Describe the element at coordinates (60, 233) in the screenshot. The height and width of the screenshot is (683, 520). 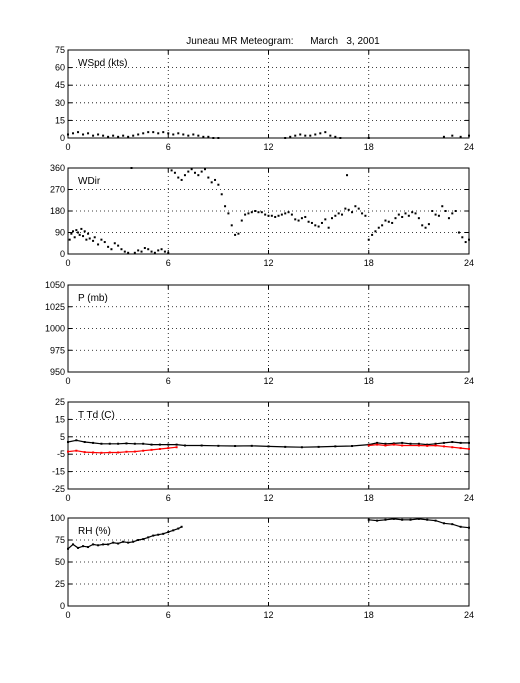
I see `y-tick-label: 90` at that location.